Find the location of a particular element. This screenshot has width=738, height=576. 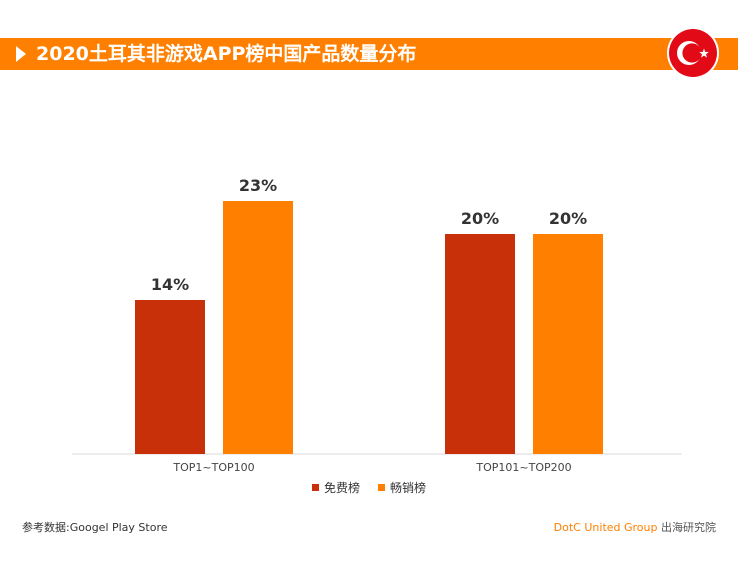

title-bar is located at coordinates (369, 54).